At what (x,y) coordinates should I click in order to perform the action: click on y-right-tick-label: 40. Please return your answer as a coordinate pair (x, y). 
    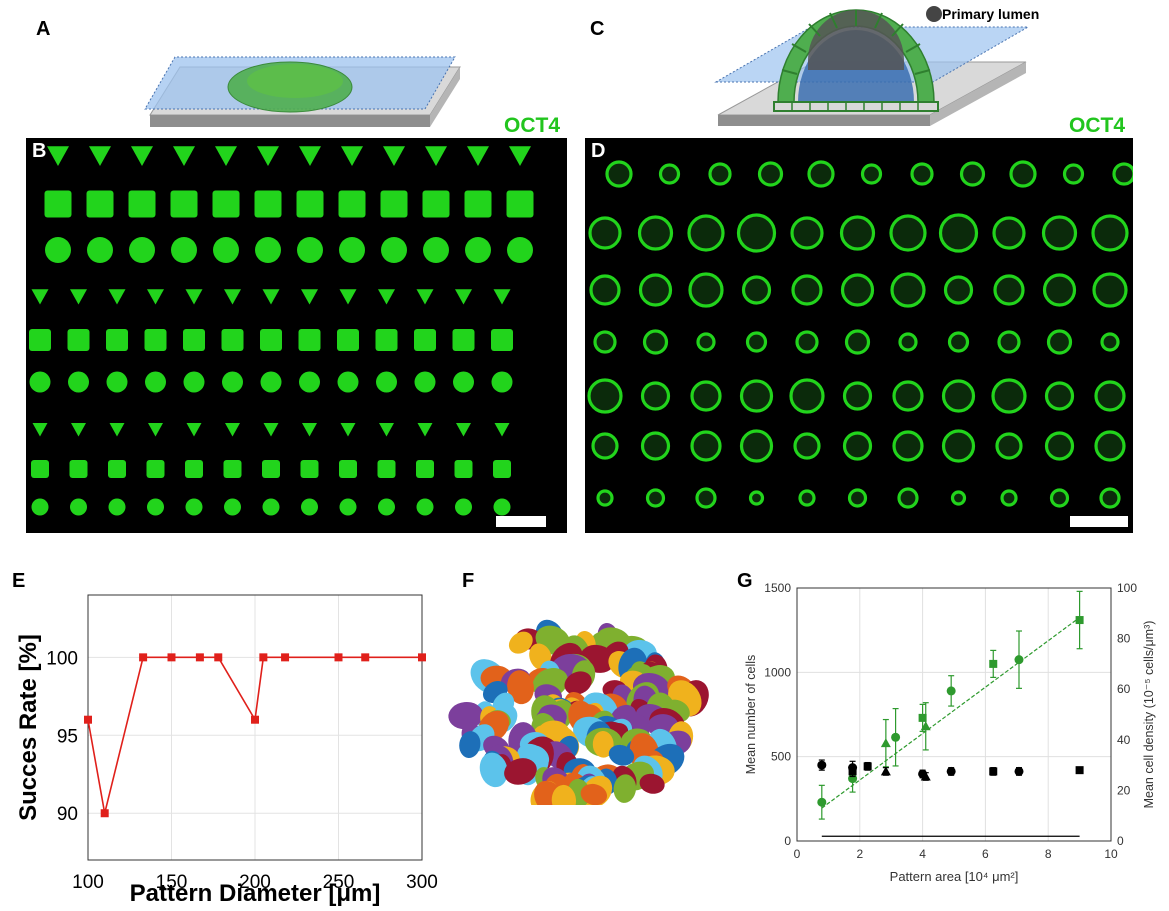
    Looking at the image, I should click on (1124, 740).